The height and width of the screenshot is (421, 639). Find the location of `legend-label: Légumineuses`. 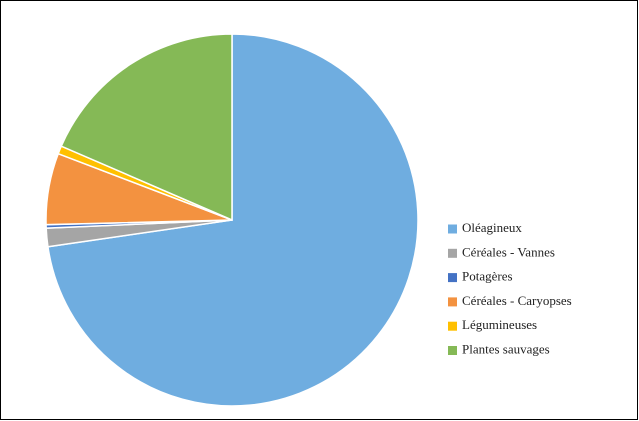

legend-label: Légumineuses is located at coordinates (499, 324).